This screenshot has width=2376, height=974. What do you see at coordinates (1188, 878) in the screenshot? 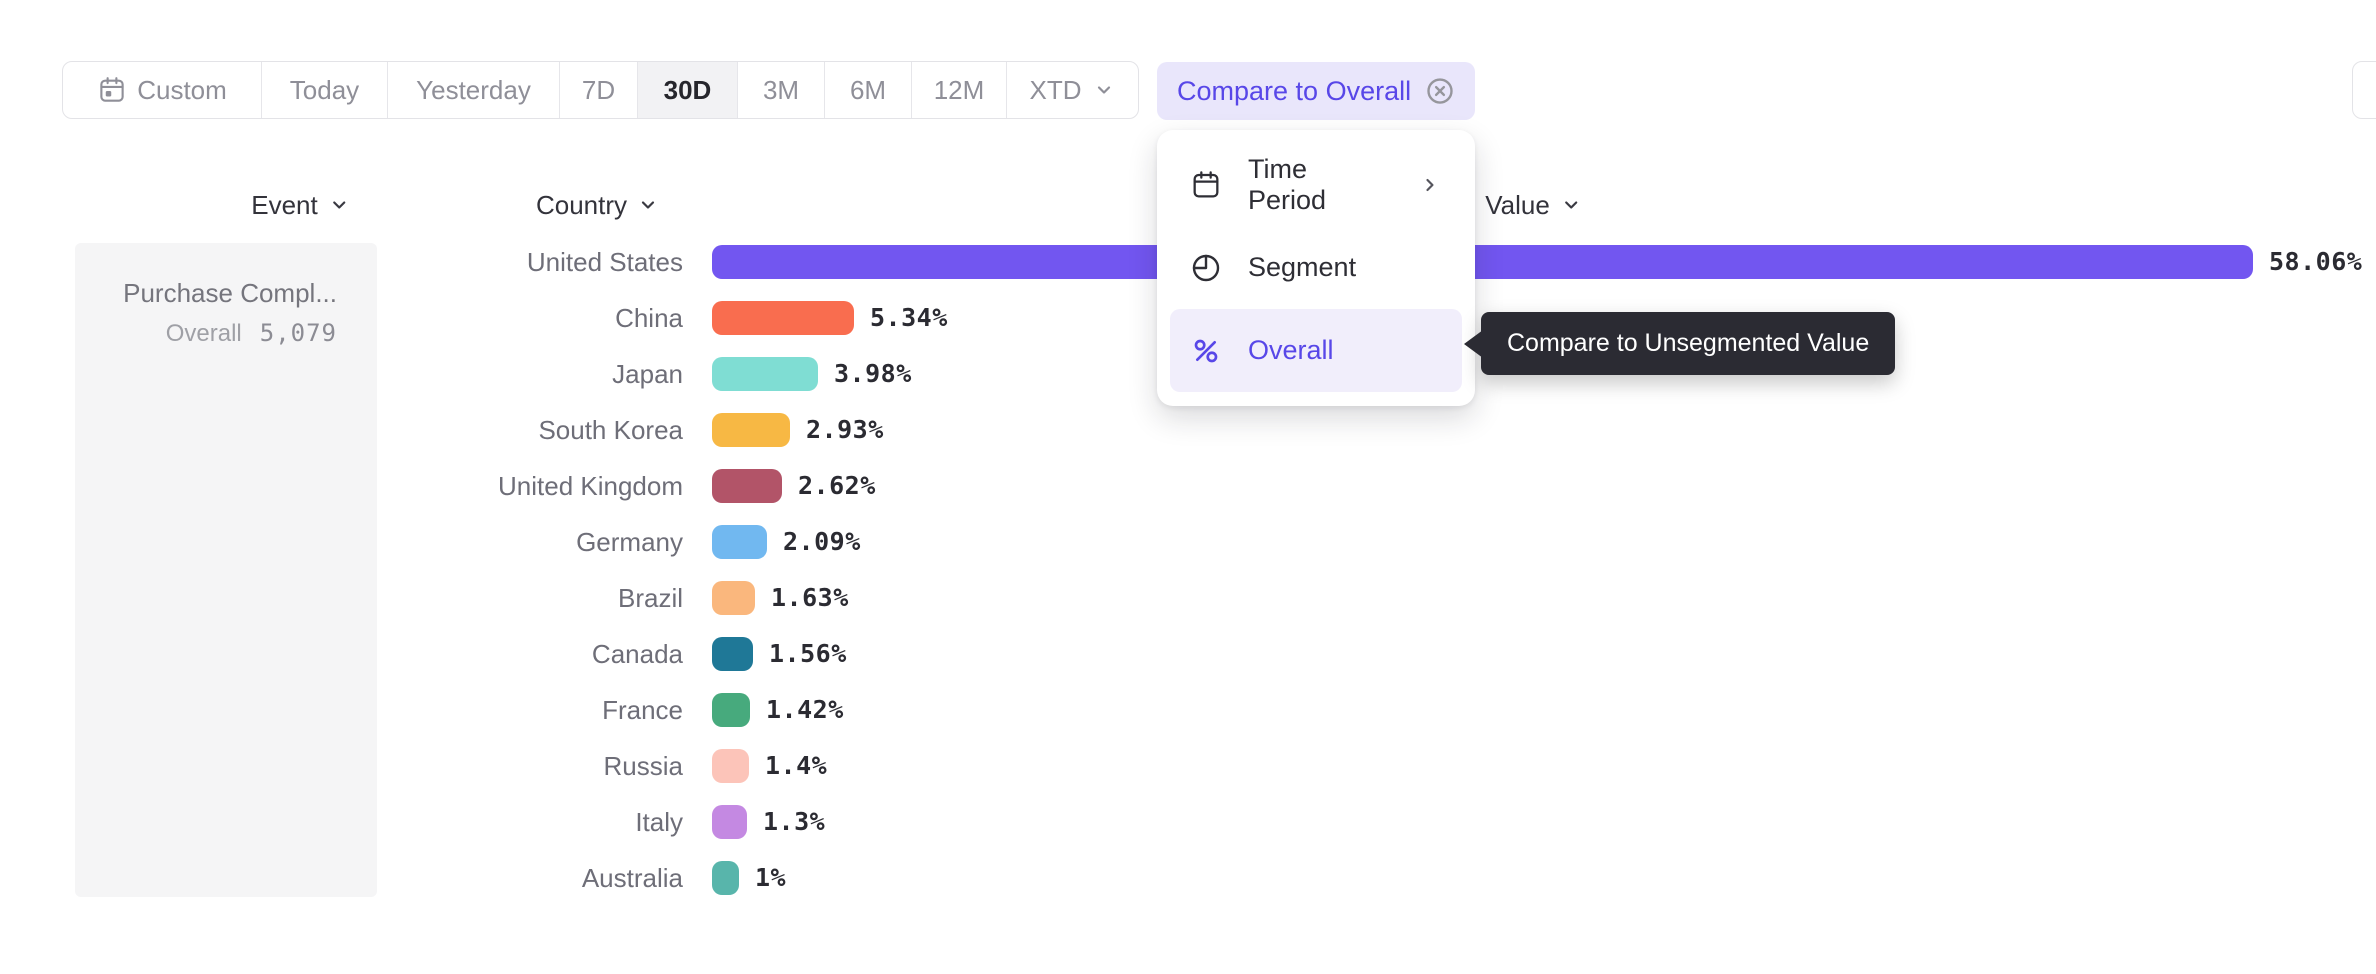
I see `chart-row-australia: Australia 1%` at bounding box center [1188, 878].